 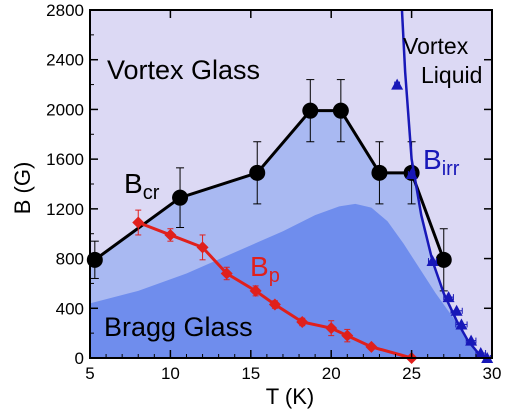 What do you see at coordinates (451, 75) in the screenshot?
I see `region-label-liquid: Liquid` at bounding box center [451, 75].